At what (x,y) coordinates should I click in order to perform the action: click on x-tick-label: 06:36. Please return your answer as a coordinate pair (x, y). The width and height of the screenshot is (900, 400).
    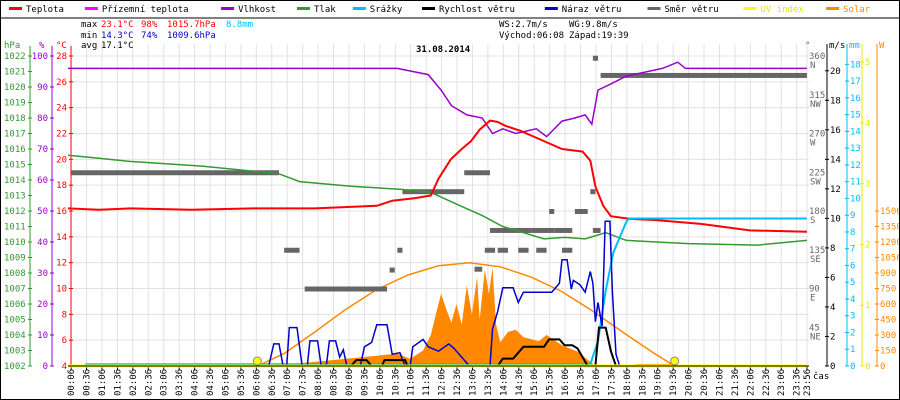
    Looking at the image, I should click on (273, 382).